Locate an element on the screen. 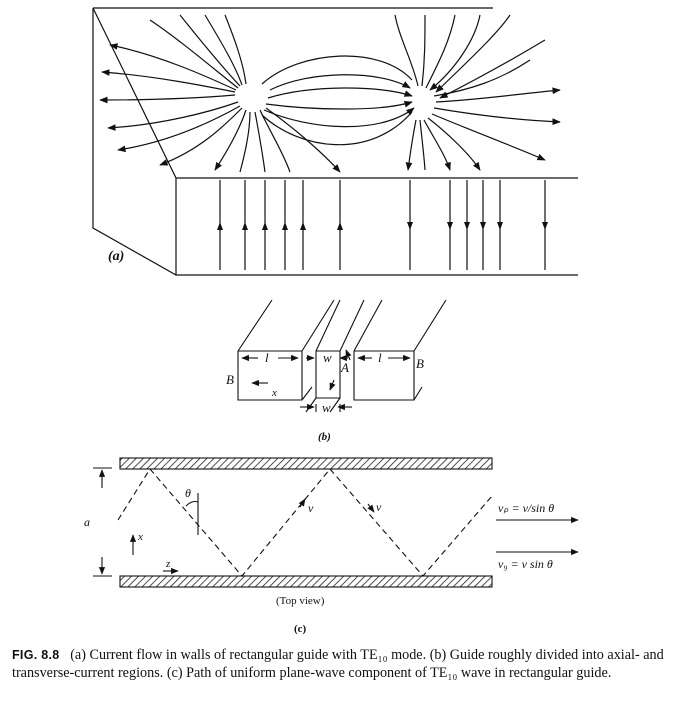  top-wall is located at coordinates (306, 463).